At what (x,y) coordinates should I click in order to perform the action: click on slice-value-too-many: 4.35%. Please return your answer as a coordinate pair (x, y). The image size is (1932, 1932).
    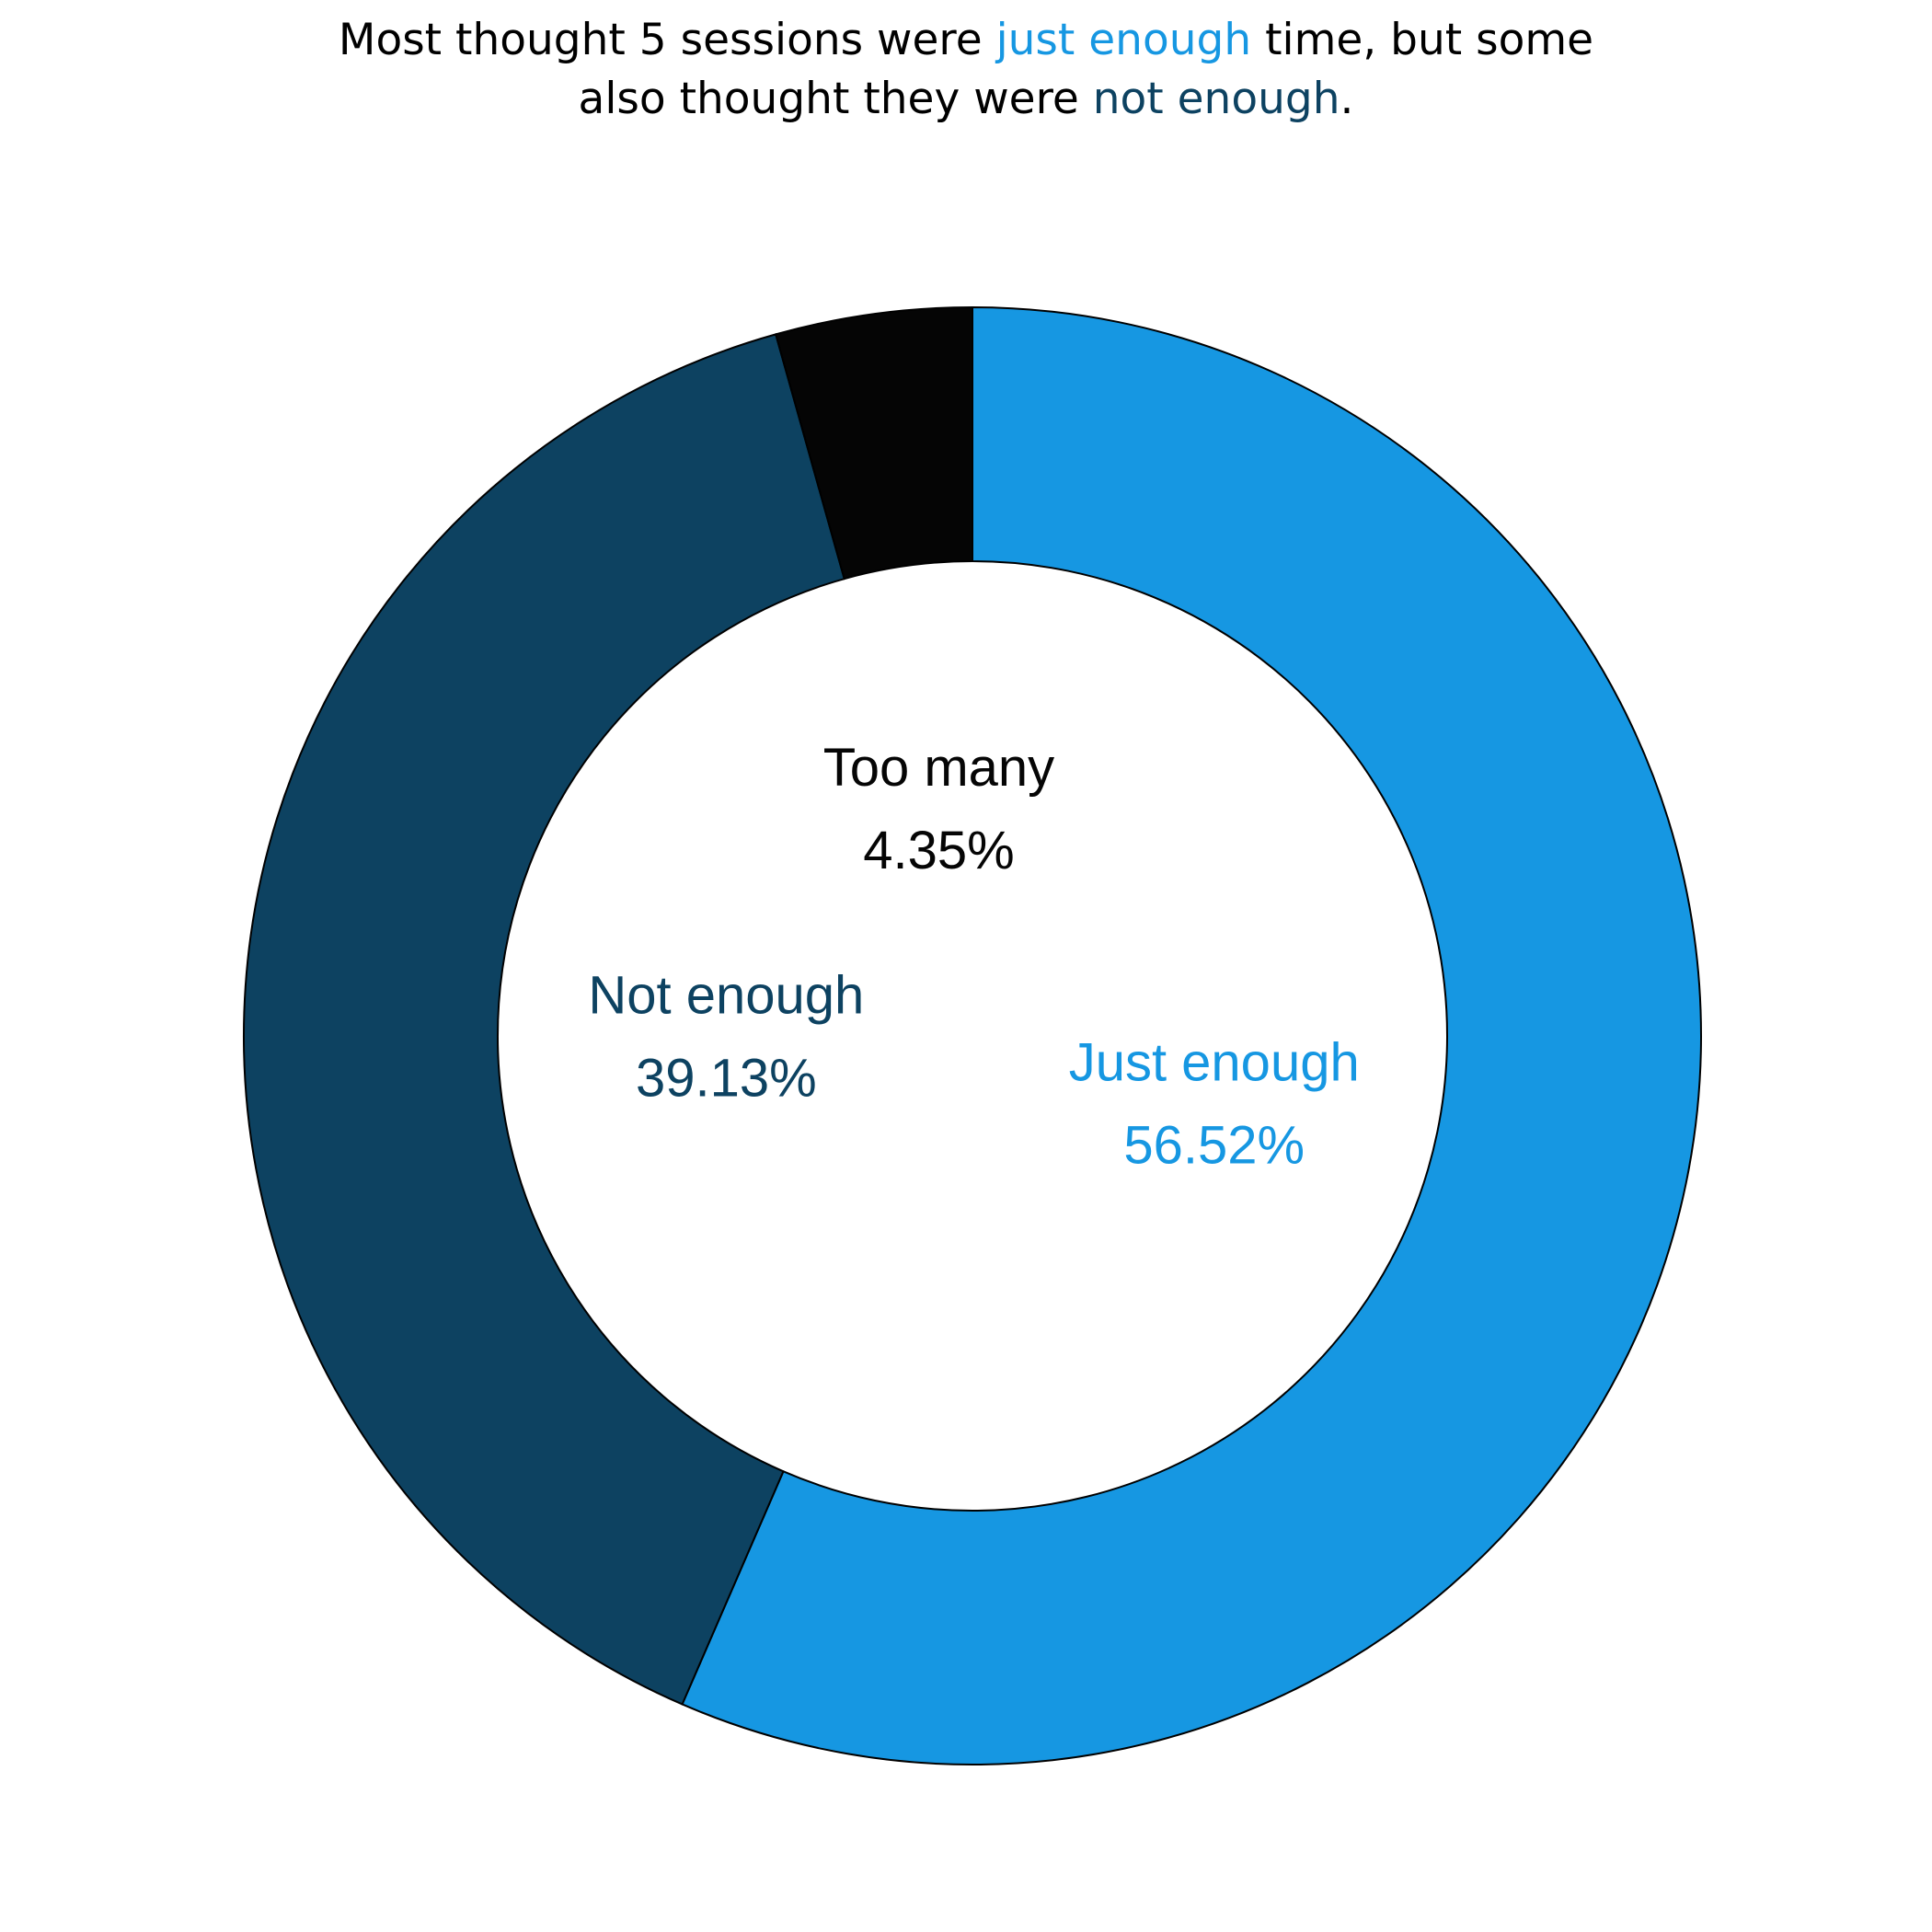
    Looking at the image, I should click on (938, 850).